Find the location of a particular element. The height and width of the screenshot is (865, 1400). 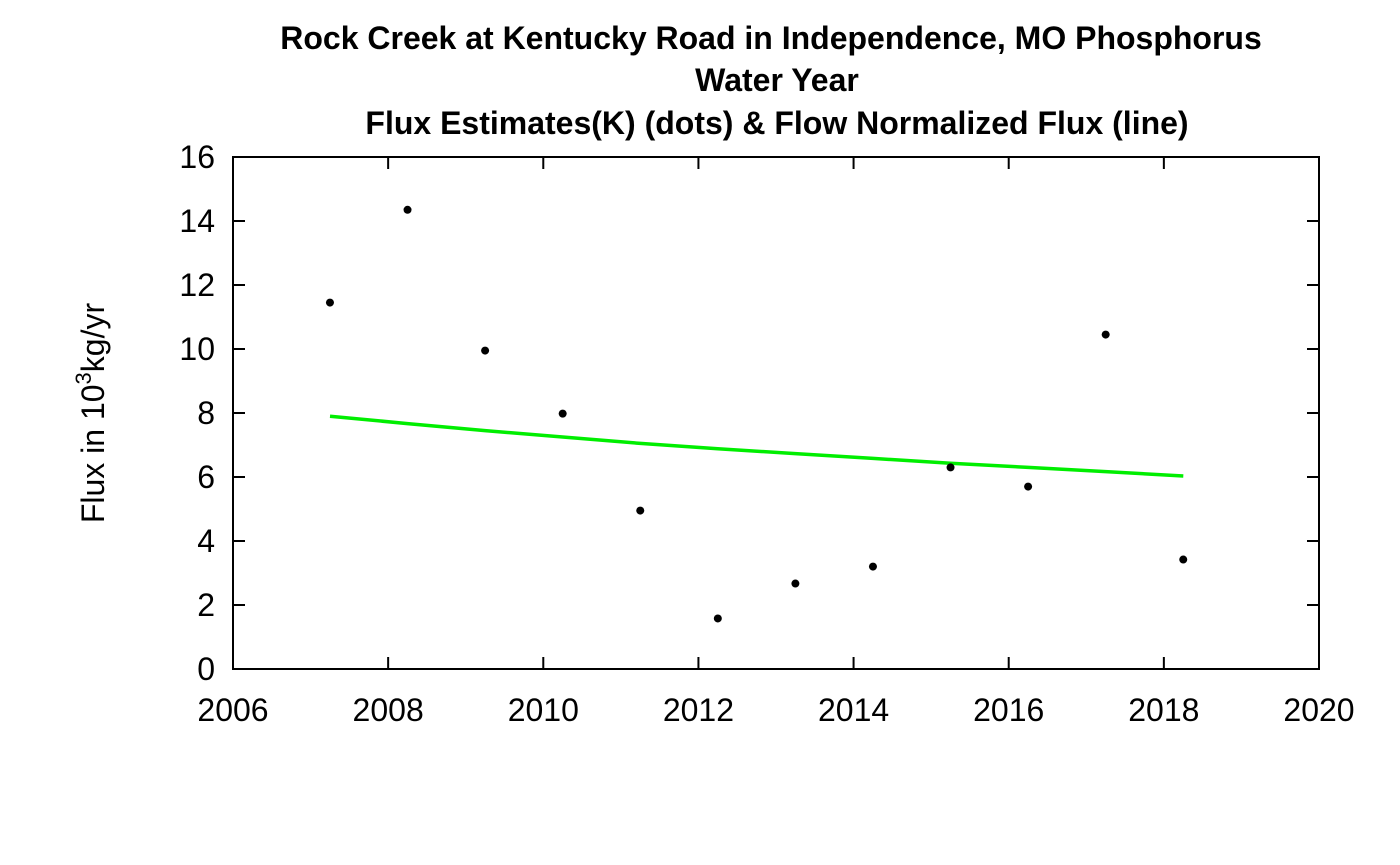

flow-normalized-flux-line is located at coordinates (756, 446).